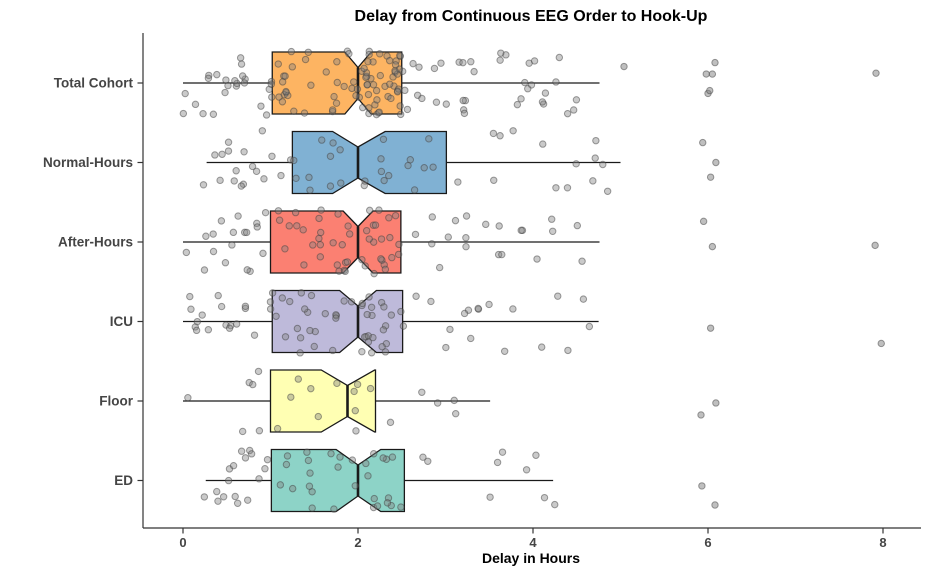 The image size is (926, 578). What do you see at coordinates (123, 480) in the screenshot?
I see `y-tick-label-ed: ED` at bounding box center [123, 480].